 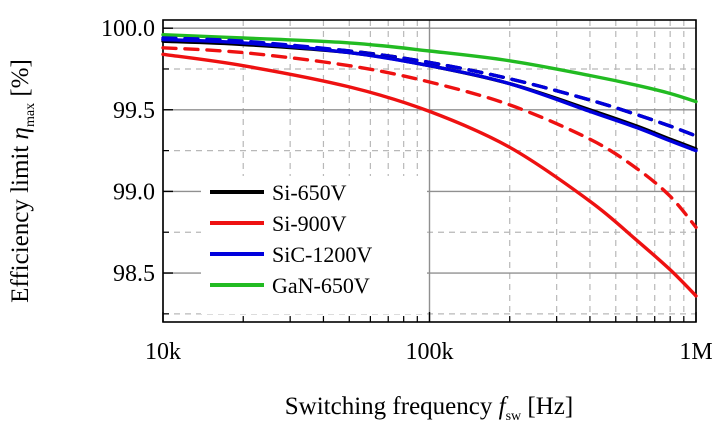 What do you see at coordinates (309, 192) in the screenshot?
I see `legend-label-si-650v: Si-650V` at bounding box center [309, 192].